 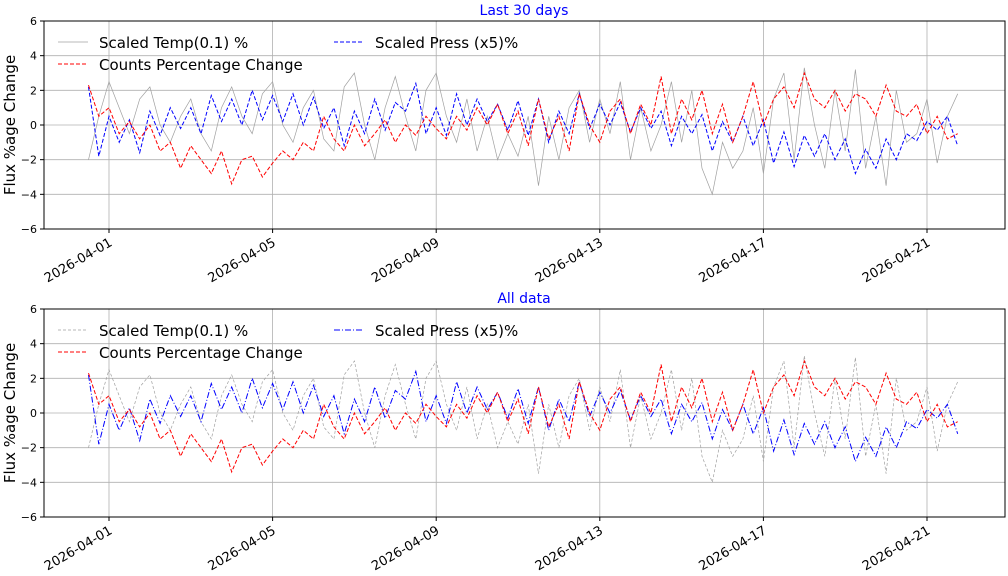 What do you see at coordinates (524, 11) in the screenshot?
I see `panel-title: Last 30 days` at bounding box center [524, 11].